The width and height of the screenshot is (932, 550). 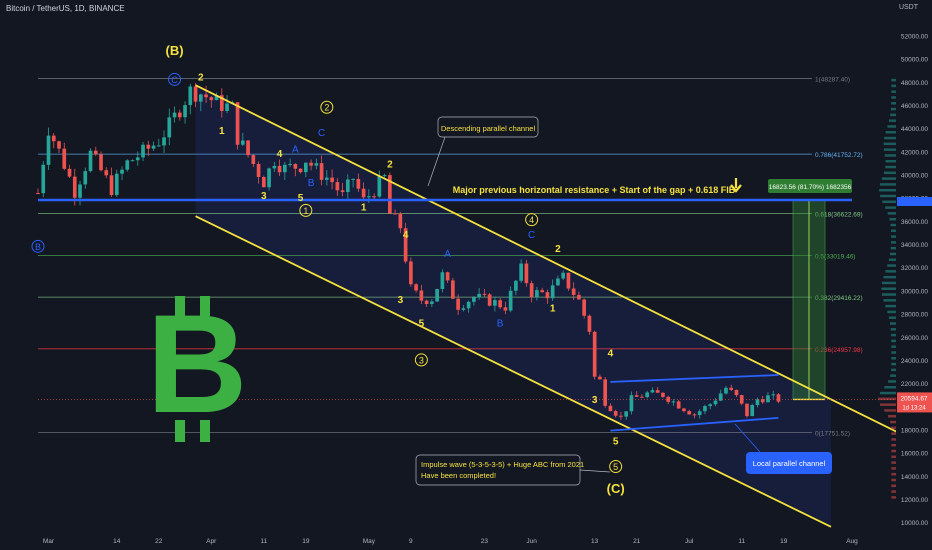 I want to click on local-channel-upper, so click(x=694, y=378).